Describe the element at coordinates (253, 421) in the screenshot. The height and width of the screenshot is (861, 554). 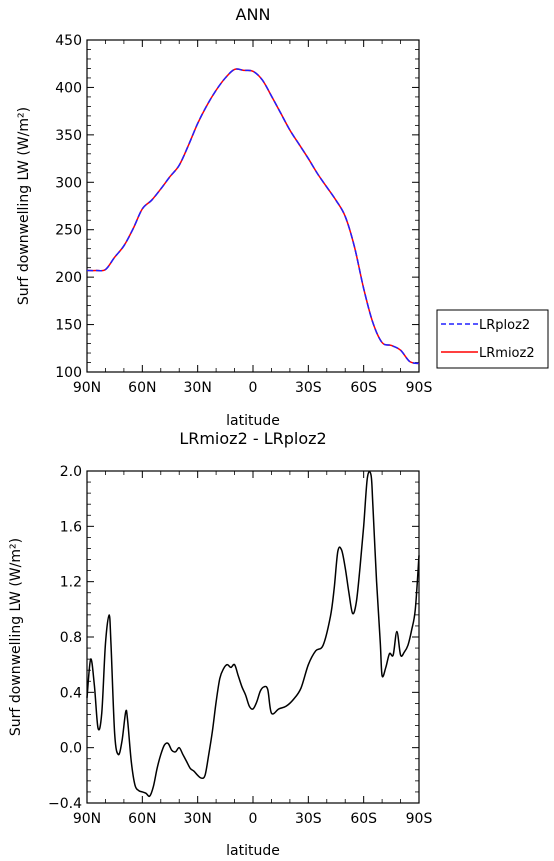
I see `top-x-axis-title: latitude` at that location.